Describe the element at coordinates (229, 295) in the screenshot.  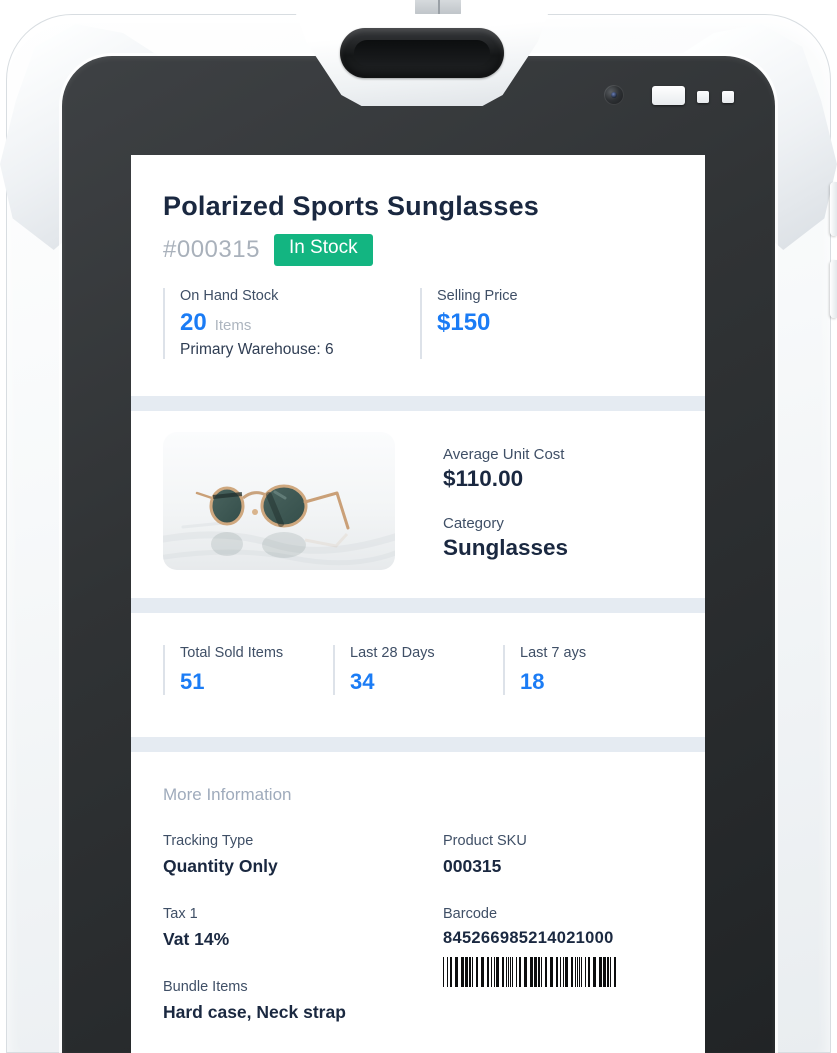
I see `on-hand-stock-label: On Hand Stock` at that location.